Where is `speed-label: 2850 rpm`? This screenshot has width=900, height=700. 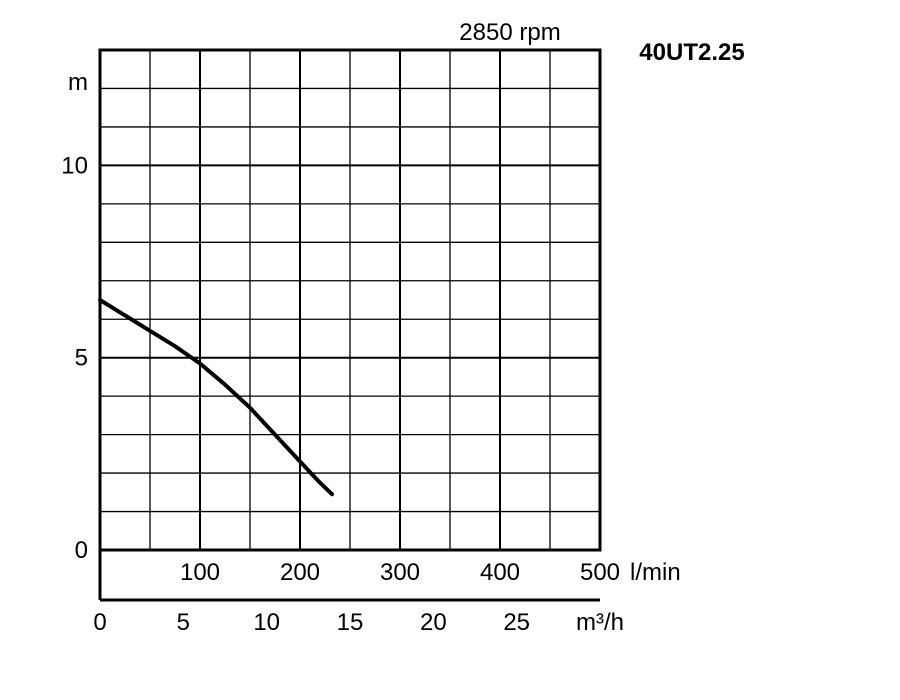 speed-label: 2850 rpm is located at coordinates (509, 32).